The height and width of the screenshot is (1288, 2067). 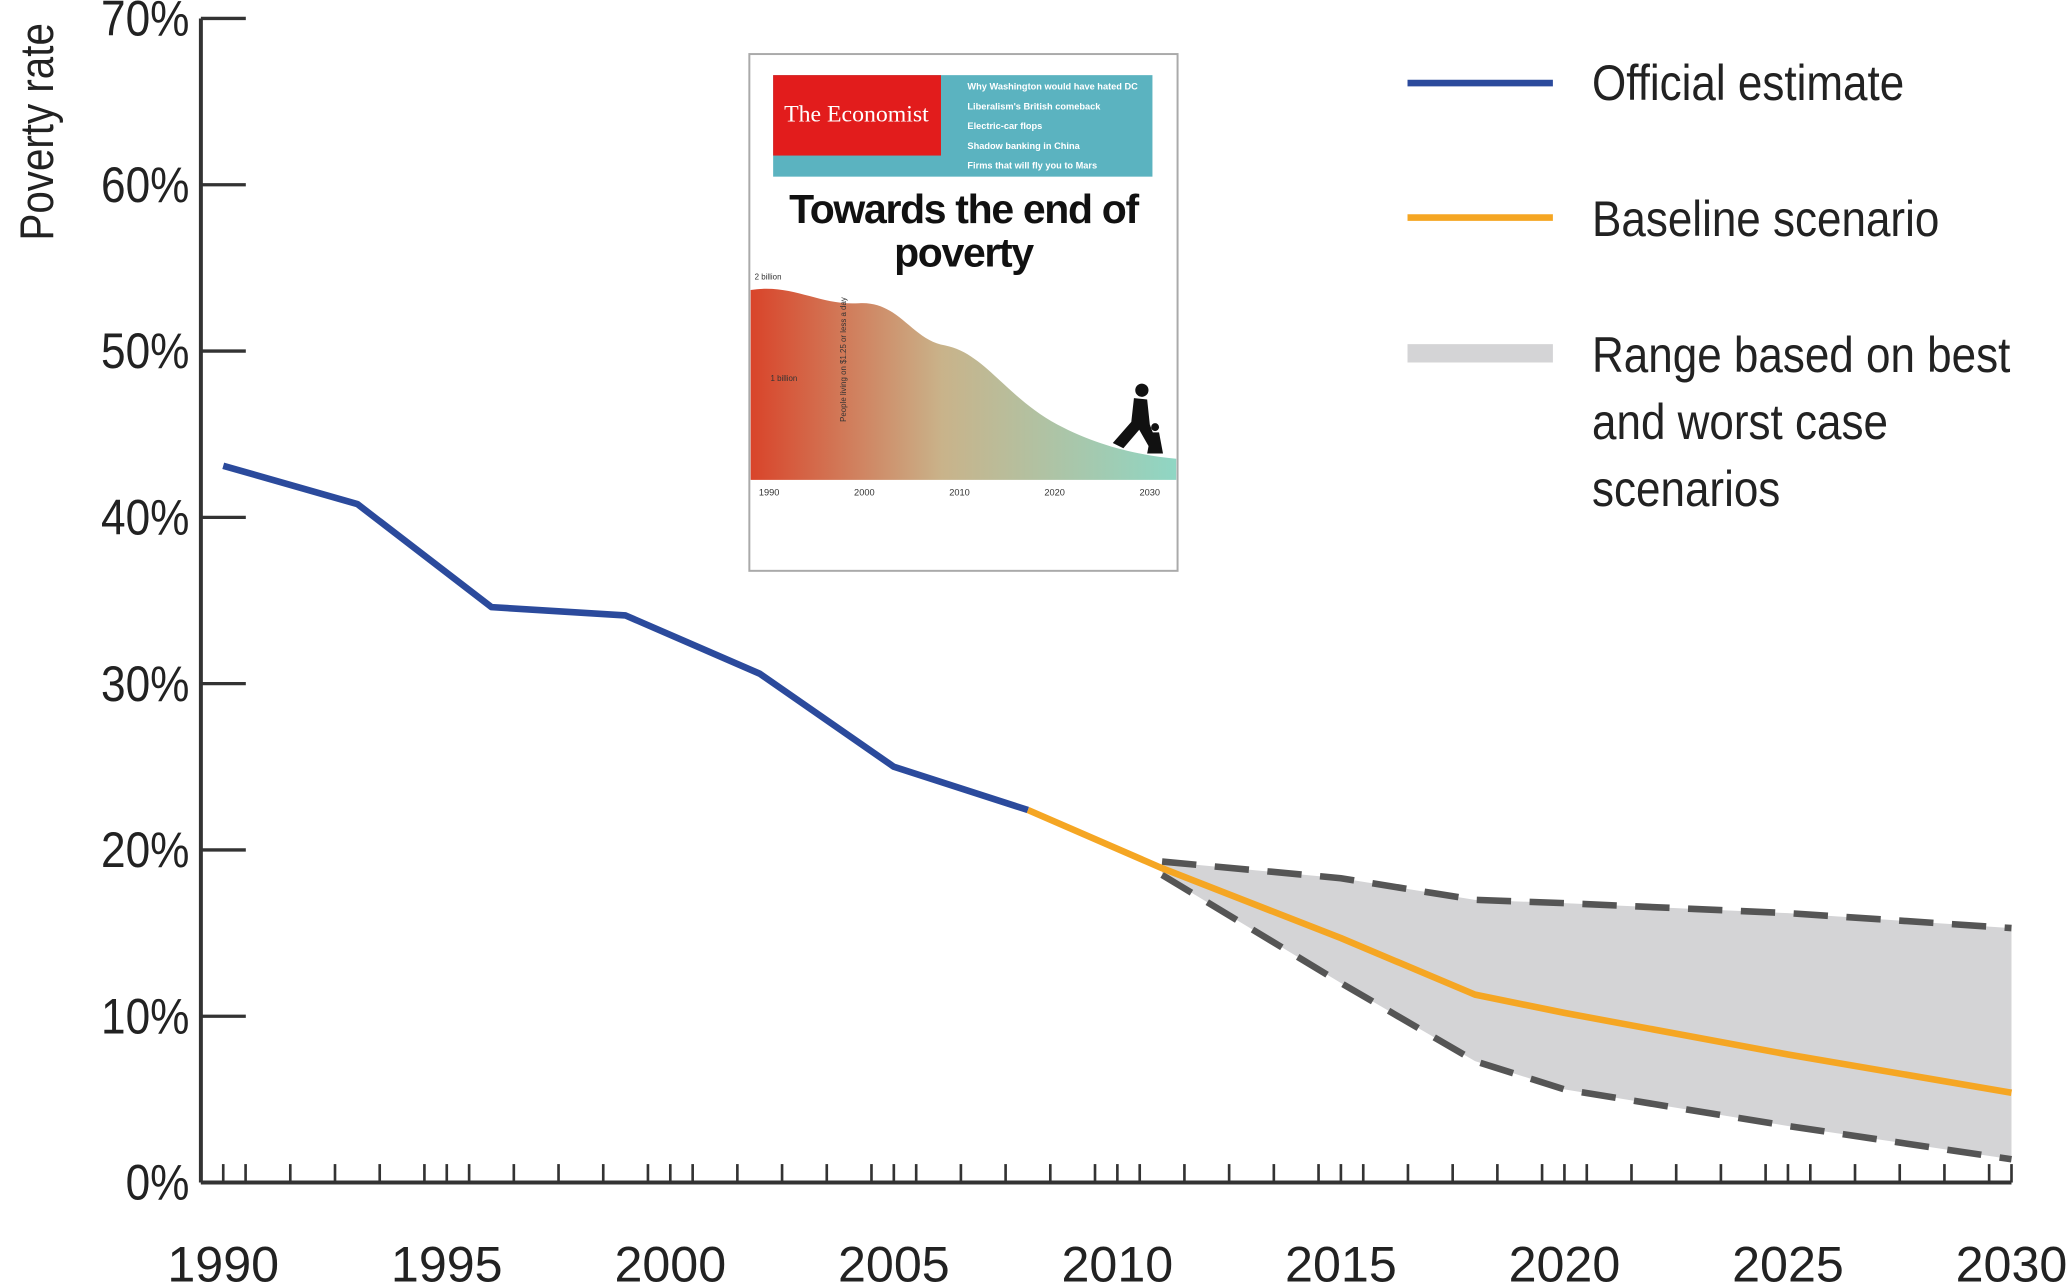 I want to click on cover-chart-label: 1 billion, so click(x=783, y=378).